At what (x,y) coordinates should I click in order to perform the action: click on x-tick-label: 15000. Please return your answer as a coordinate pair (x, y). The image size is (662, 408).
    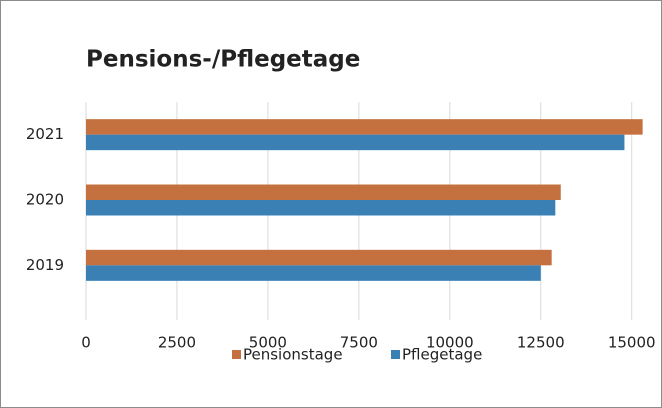
    Looking at the image, I should click on (632, 343).